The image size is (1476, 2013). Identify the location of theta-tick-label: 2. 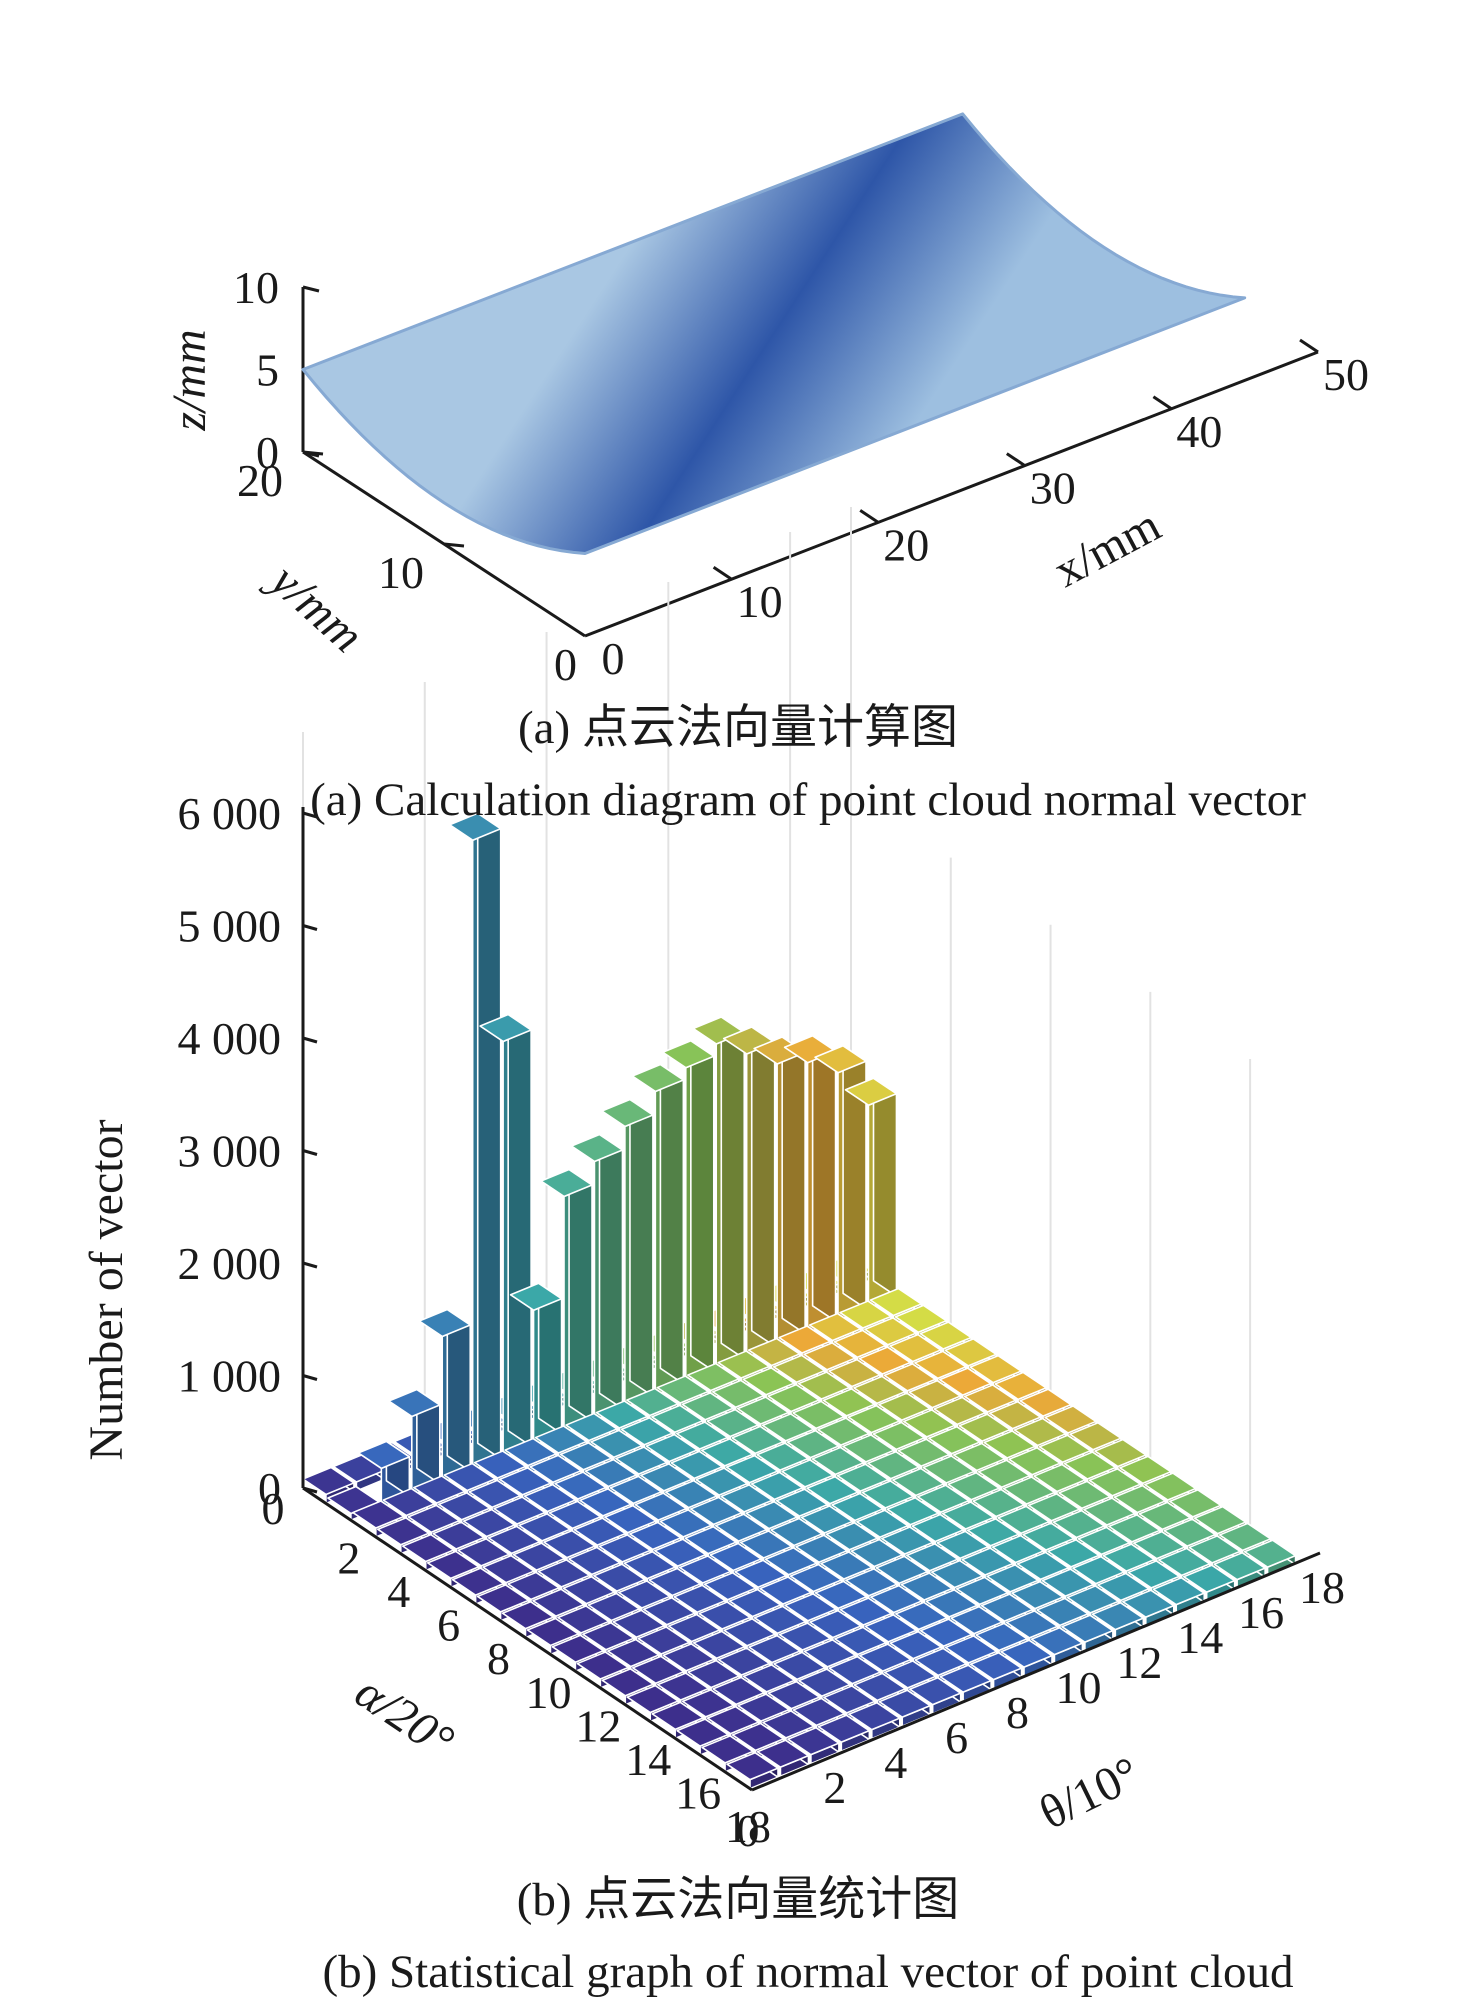
(834, 1787).